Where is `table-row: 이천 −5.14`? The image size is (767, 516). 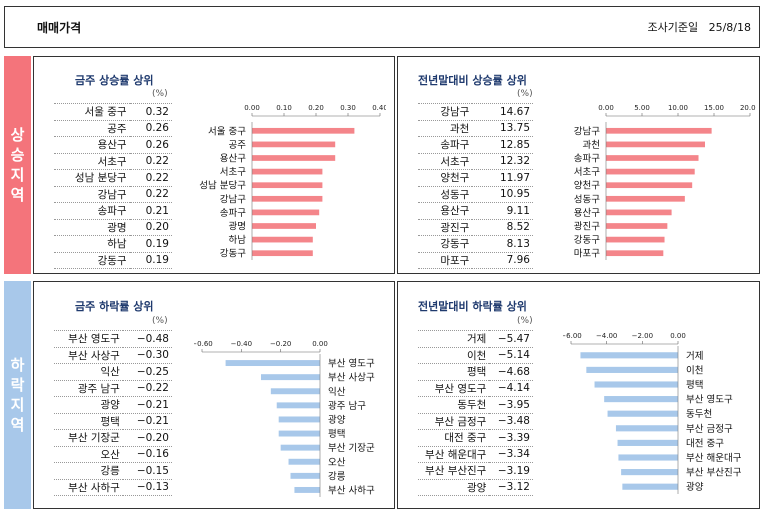 table-row: 이천 −5.14 is located at coordinates (475, 355).